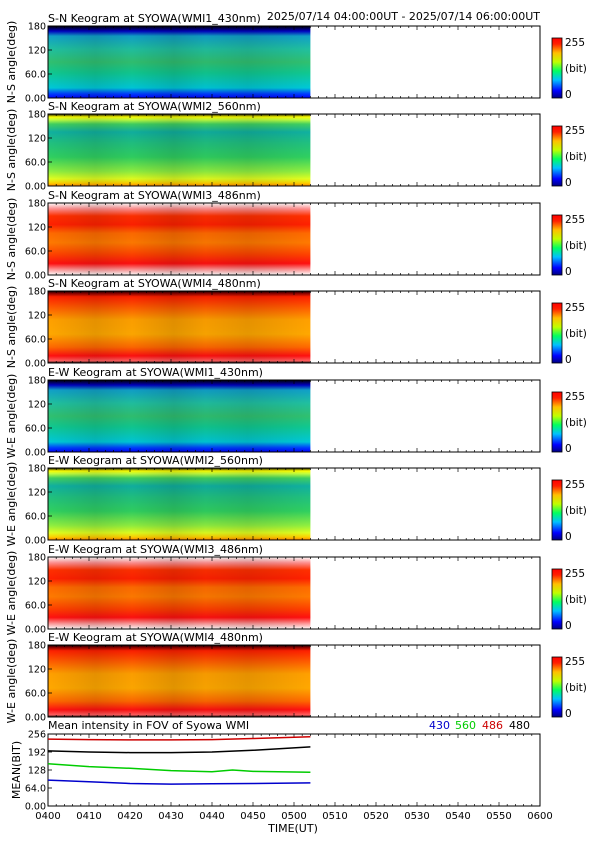 The image size is (595, 842). Describe the element at coordinates (154, 283) in the screenshot. I see `panel-title: S-N Keogram at SYOWA(WMI4_480nm)` at that location.